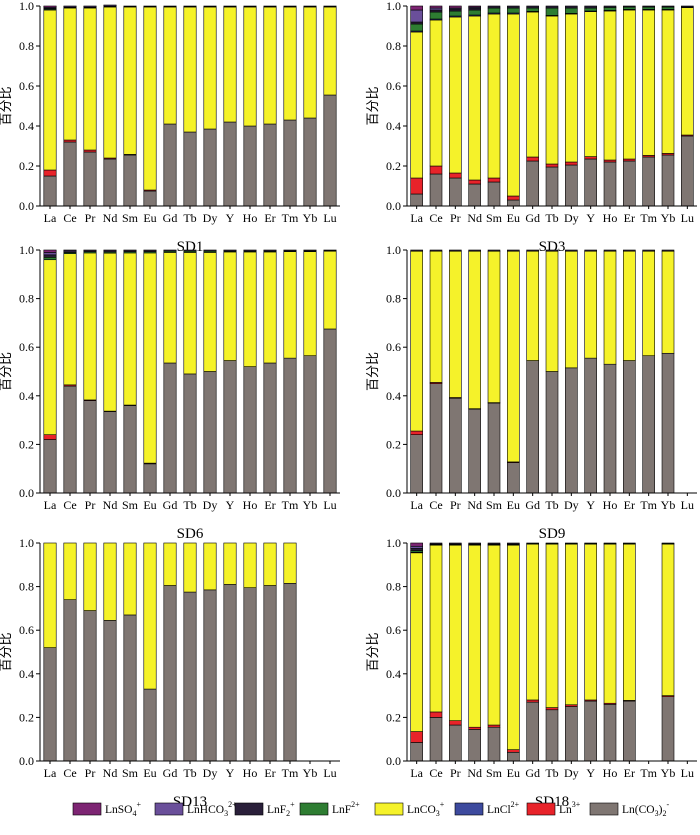 The height and width of the screenshot is (835, 700). Describe the element at coordinates (150, 616) in the screenshot. I see `bar-seg-sd13-Eu-co3` at that location.